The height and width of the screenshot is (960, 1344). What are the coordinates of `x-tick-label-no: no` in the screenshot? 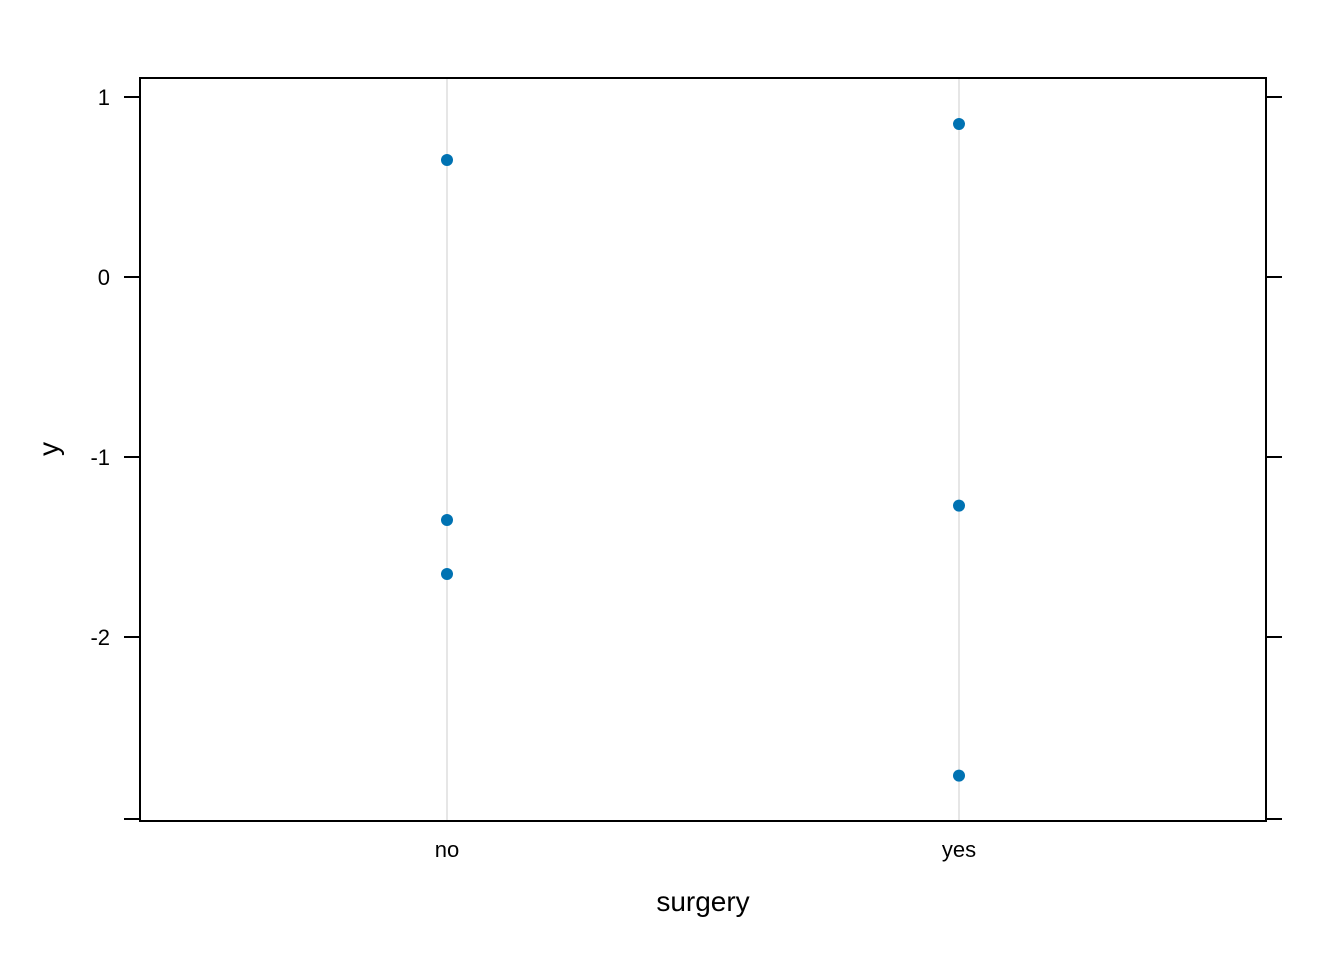 It's located at (447, 849).